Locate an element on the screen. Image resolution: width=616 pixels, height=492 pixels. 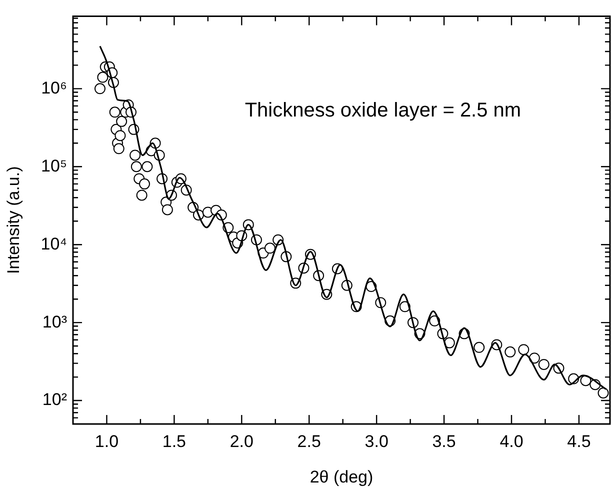
y-tick-label: 10² is located at coordinates (55, 400).